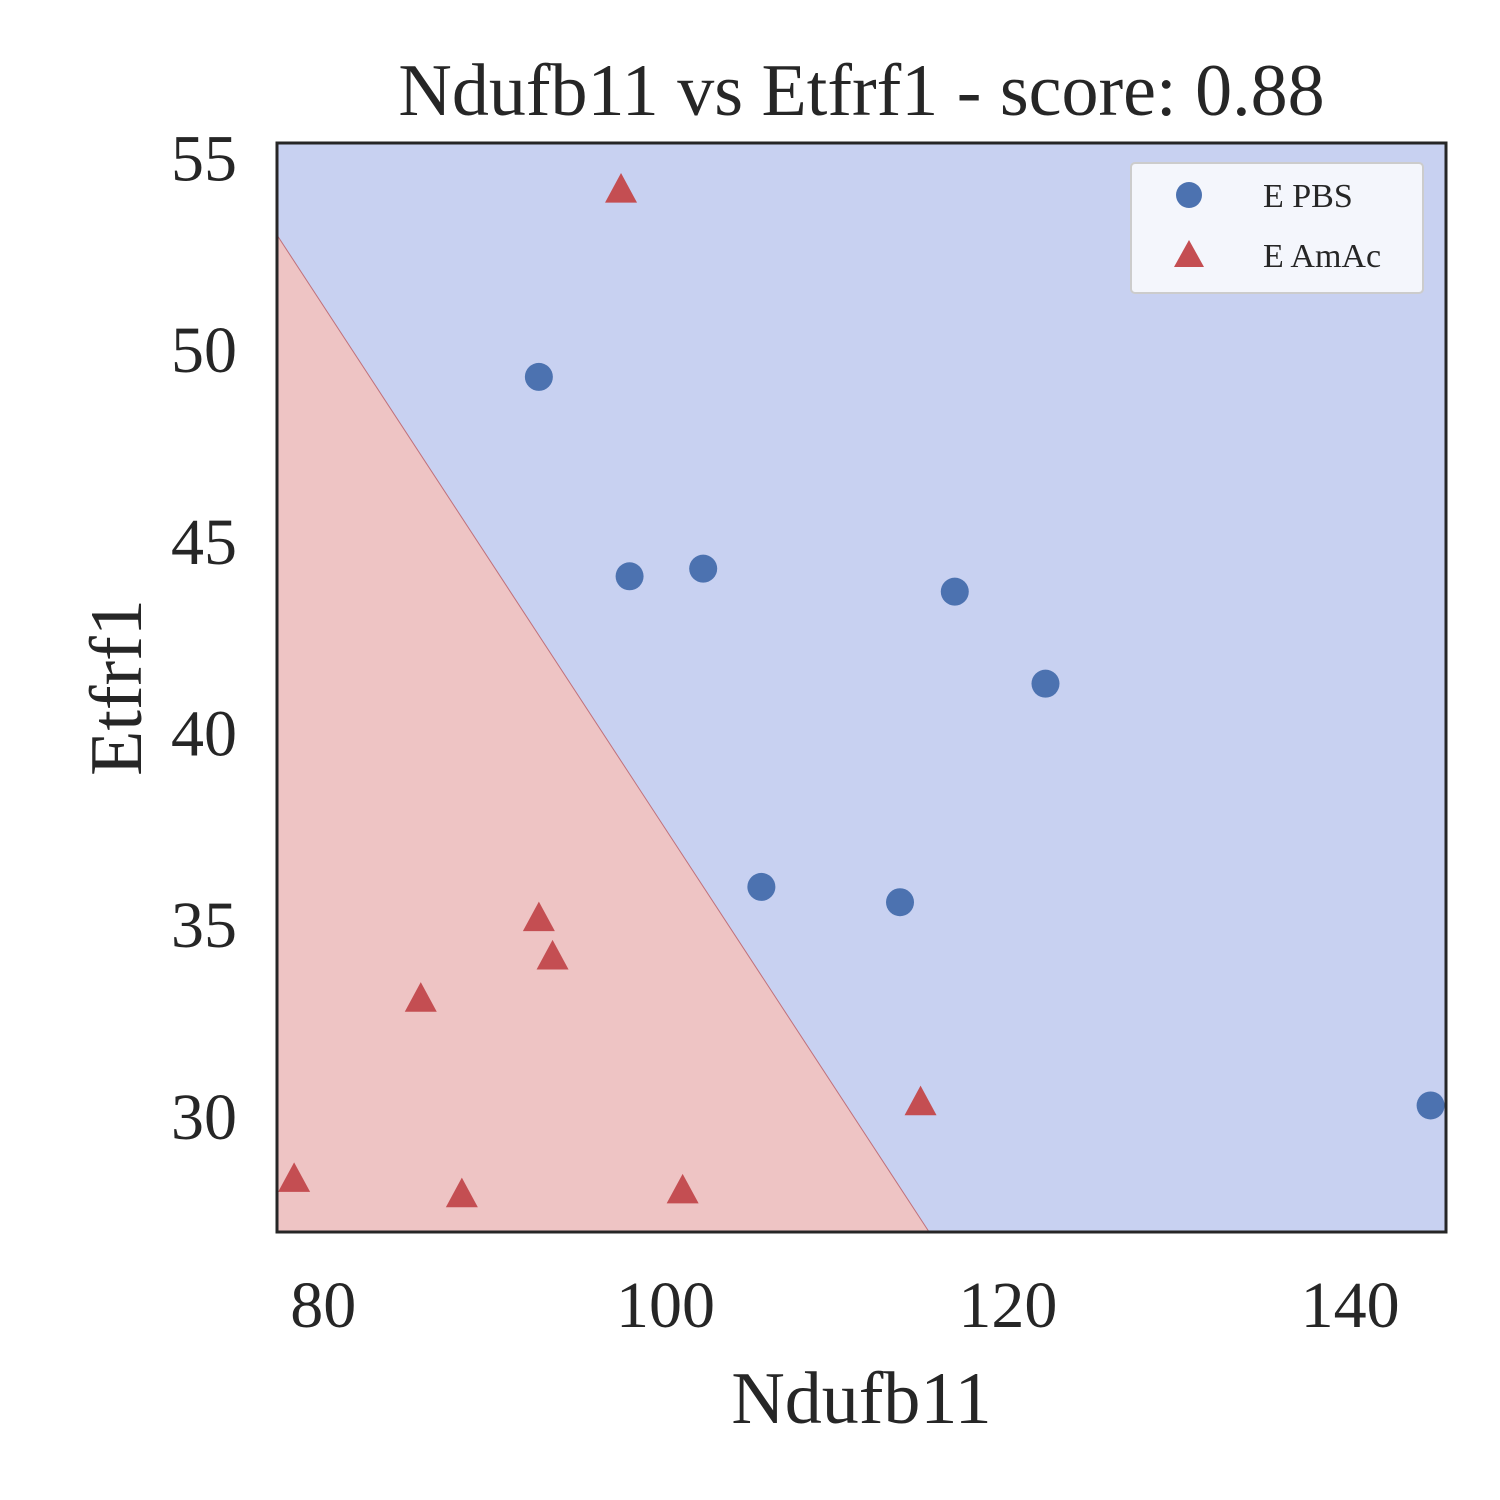 This screenshot has width=1500, height=1500. I want to click on x-tick-label: 120, so click(1007, 1305).